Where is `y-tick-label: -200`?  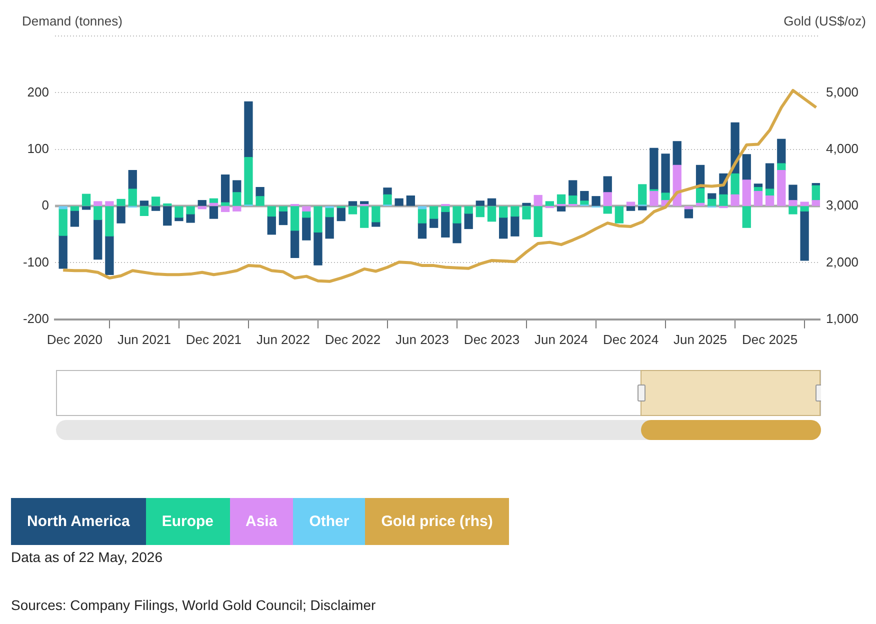
y-tick-label: -200 is located at coordinates (35, 318).